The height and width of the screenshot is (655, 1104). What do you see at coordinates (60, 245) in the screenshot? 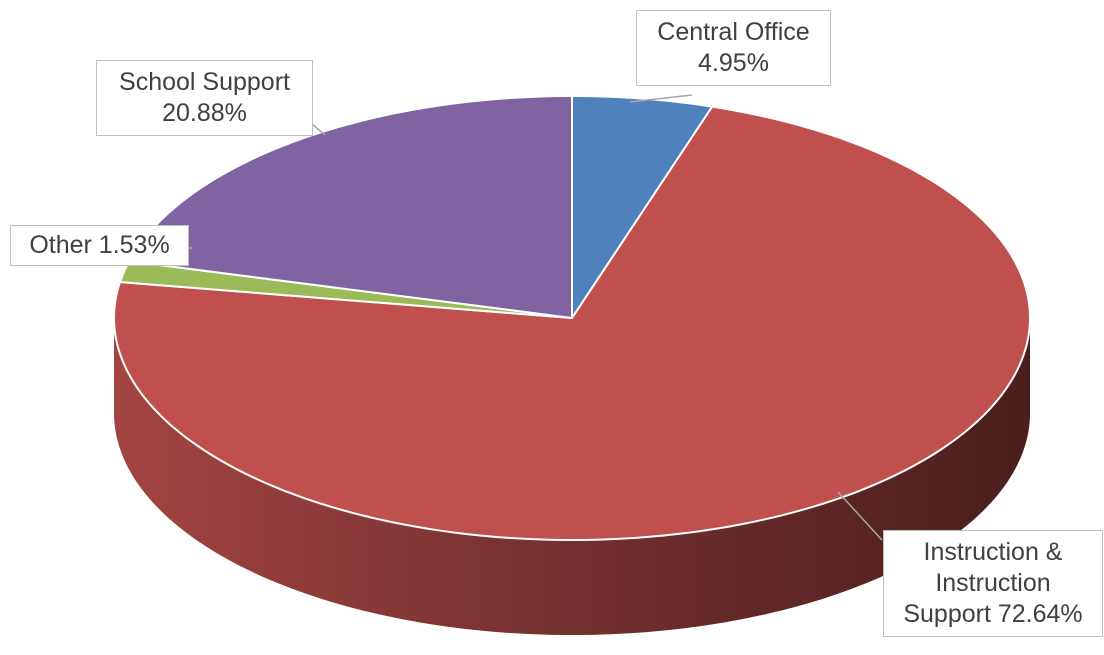
I see `category: Other` at bounding box center [60, 245].